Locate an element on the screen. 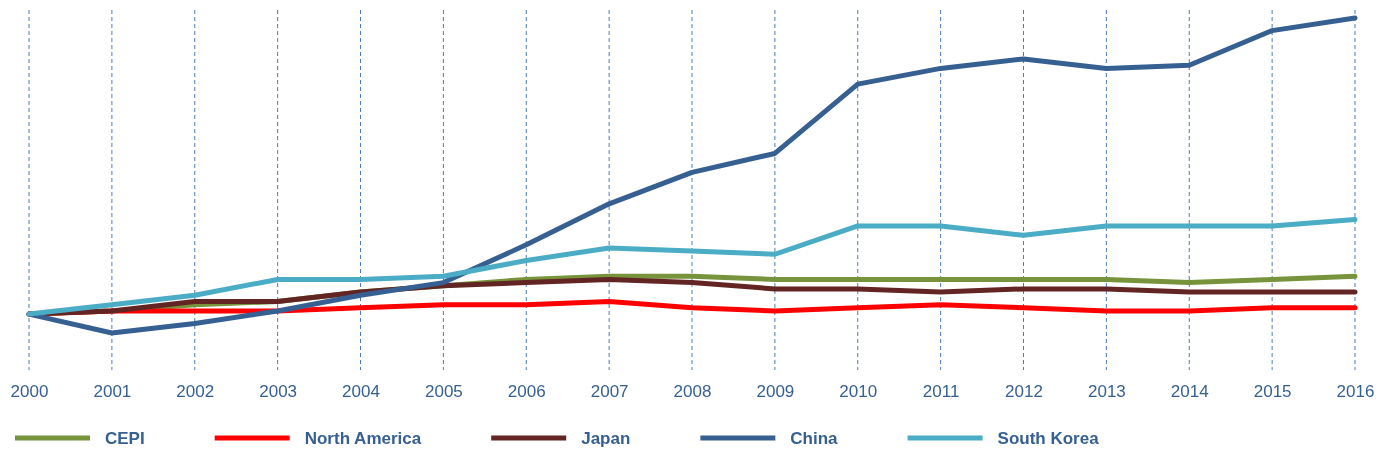 The height and width of the screenshot is (450, 1394). legend-label: North America is located at coordinates (363, 438).